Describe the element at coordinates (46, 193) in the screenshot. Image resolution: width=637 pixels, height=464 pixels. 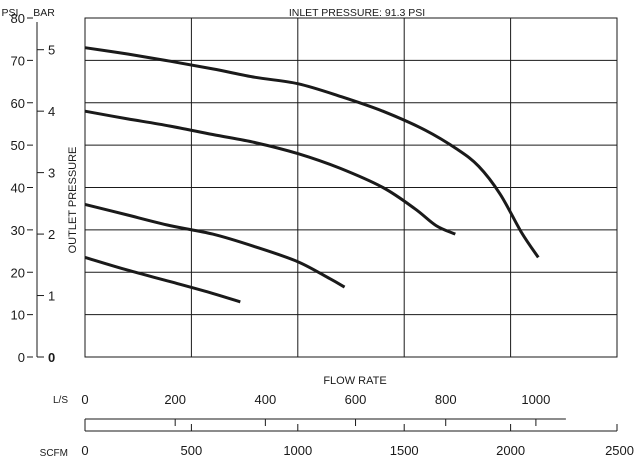
I see `bar-axis: 0 1 2 3 4 5` at that location.